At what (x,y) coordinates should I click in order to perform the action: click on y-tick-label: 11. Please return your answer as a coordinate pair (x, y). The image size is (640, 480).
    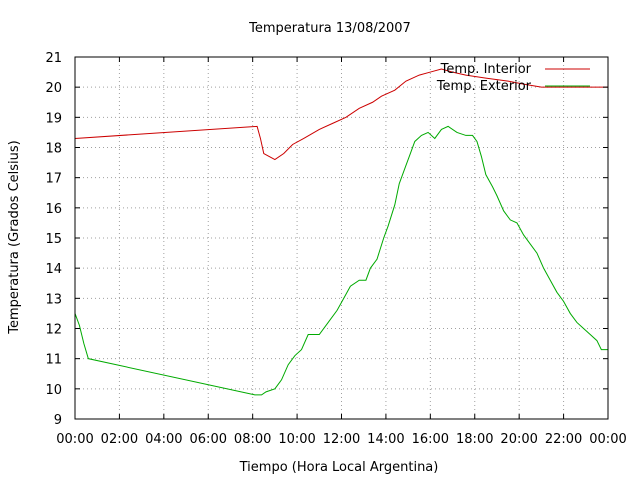
    Looking at the image, I should click on (53, 360).